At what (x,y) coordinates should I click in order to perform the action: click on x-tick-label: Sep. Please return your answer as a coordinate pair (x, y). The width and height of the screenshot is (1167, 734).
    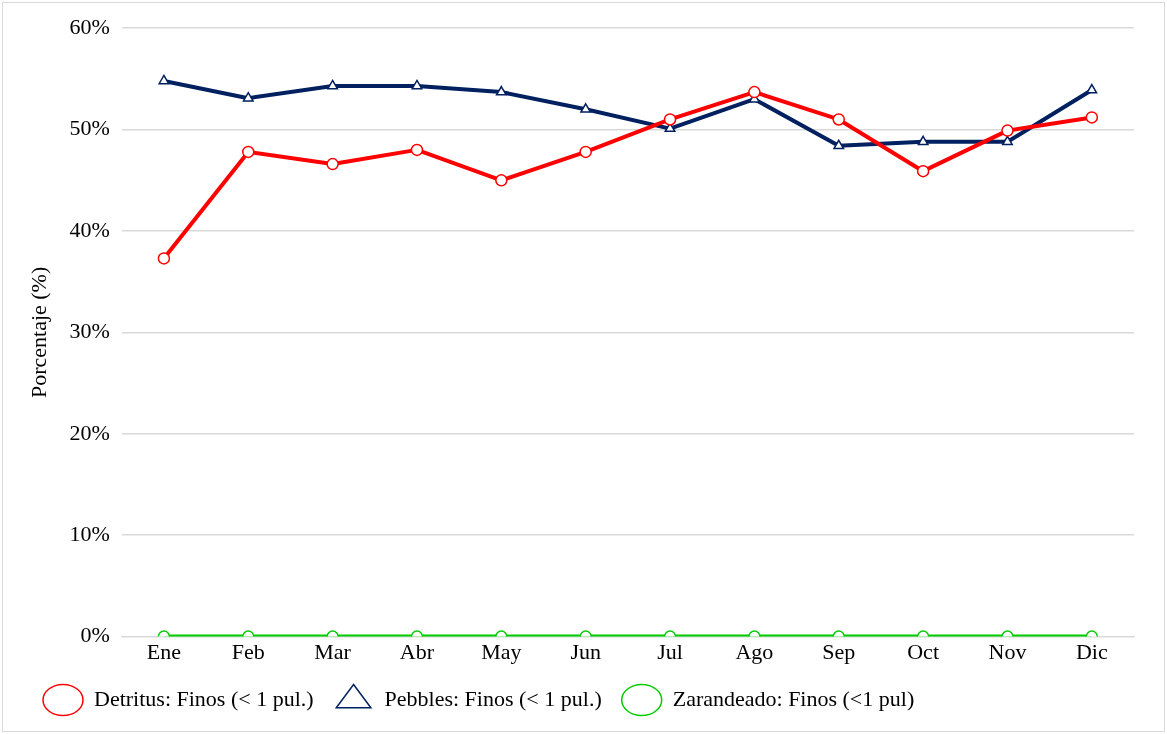
    Looking at the image, I should click on (839, 651).